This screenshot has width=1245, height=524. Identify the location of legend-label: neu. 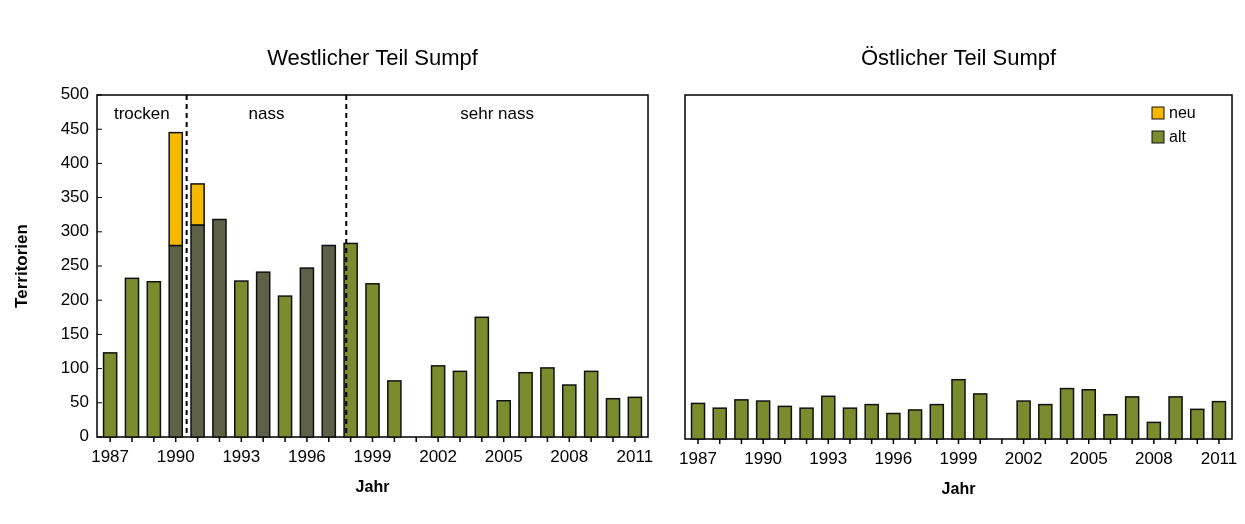
(1182, 113).